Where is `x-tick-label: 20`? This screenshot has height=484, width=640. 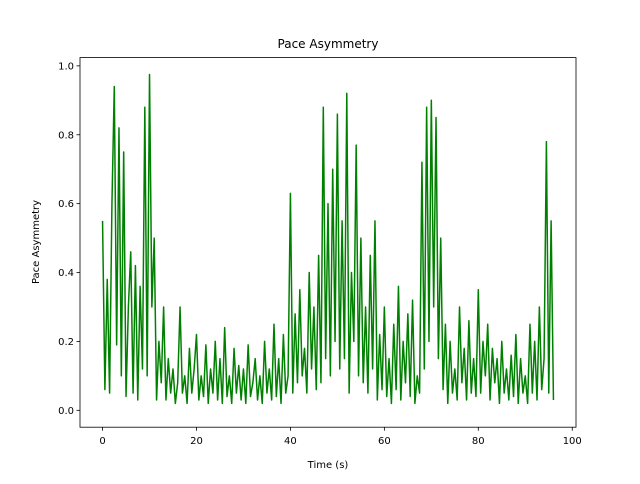 x-tick-label: 20 is located at coordinates (196, 441).